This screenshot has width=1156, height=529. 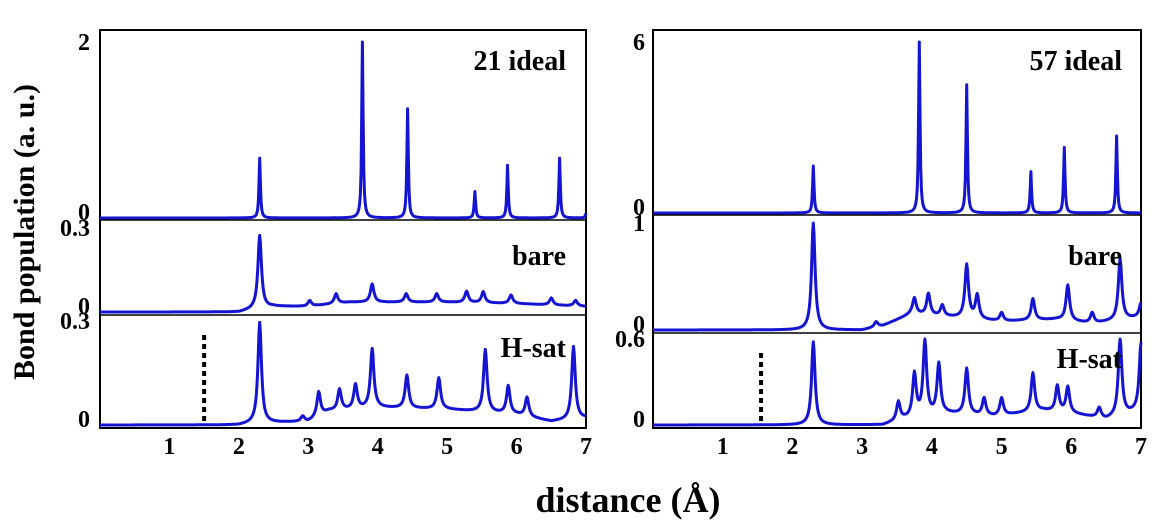 What do you see at coordinates (630, 340) in the screenshot?
I see `y-tick-label: 0.6` at bounding box center [630, 340].